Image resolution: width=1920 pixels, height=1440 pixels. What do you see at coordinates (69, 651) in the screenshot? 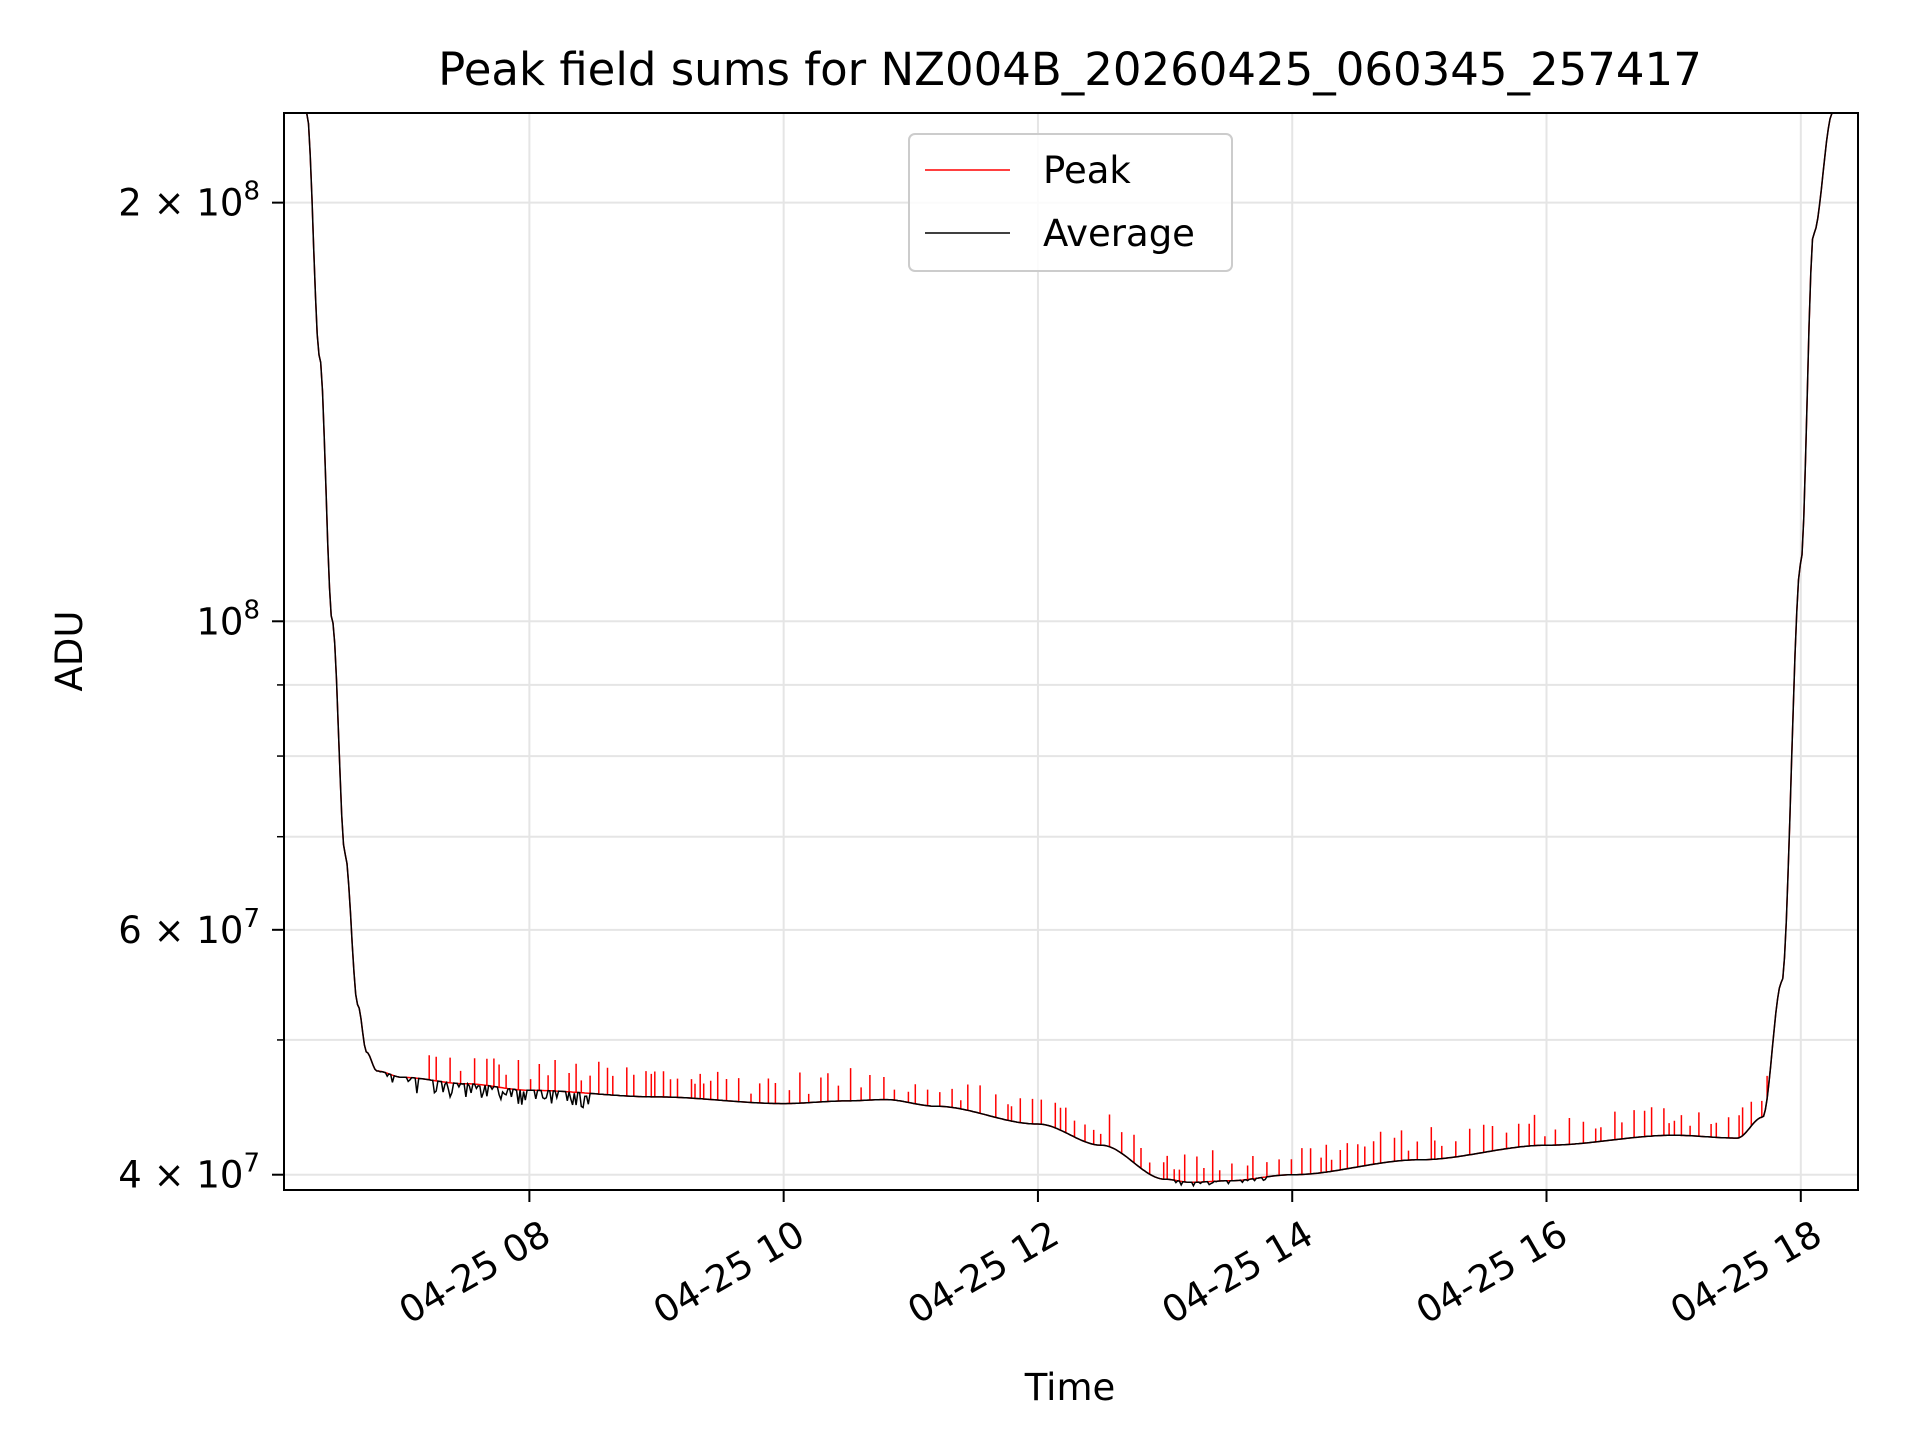
I see `y-axis-label: ADU` at bounding box center [69, 651].